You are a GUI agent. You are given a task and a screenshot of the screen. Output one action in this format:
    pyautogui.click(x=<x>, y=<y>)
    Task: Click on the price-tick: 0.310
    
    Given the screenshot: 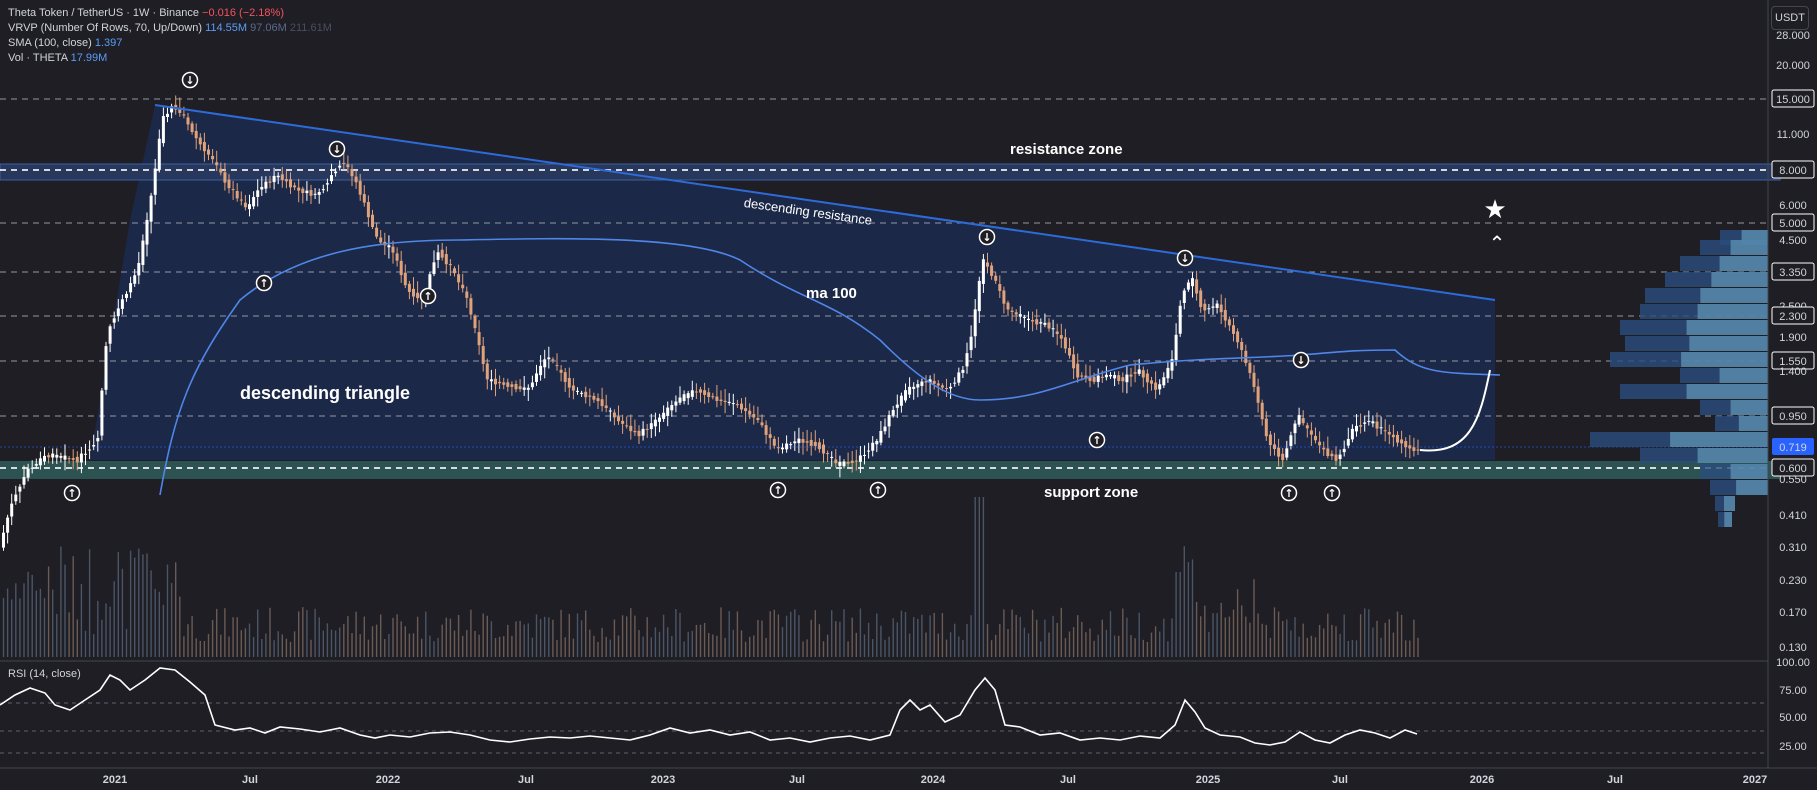 What is the action you would take?
    pyautogui.click(x=1793, y=548)
    